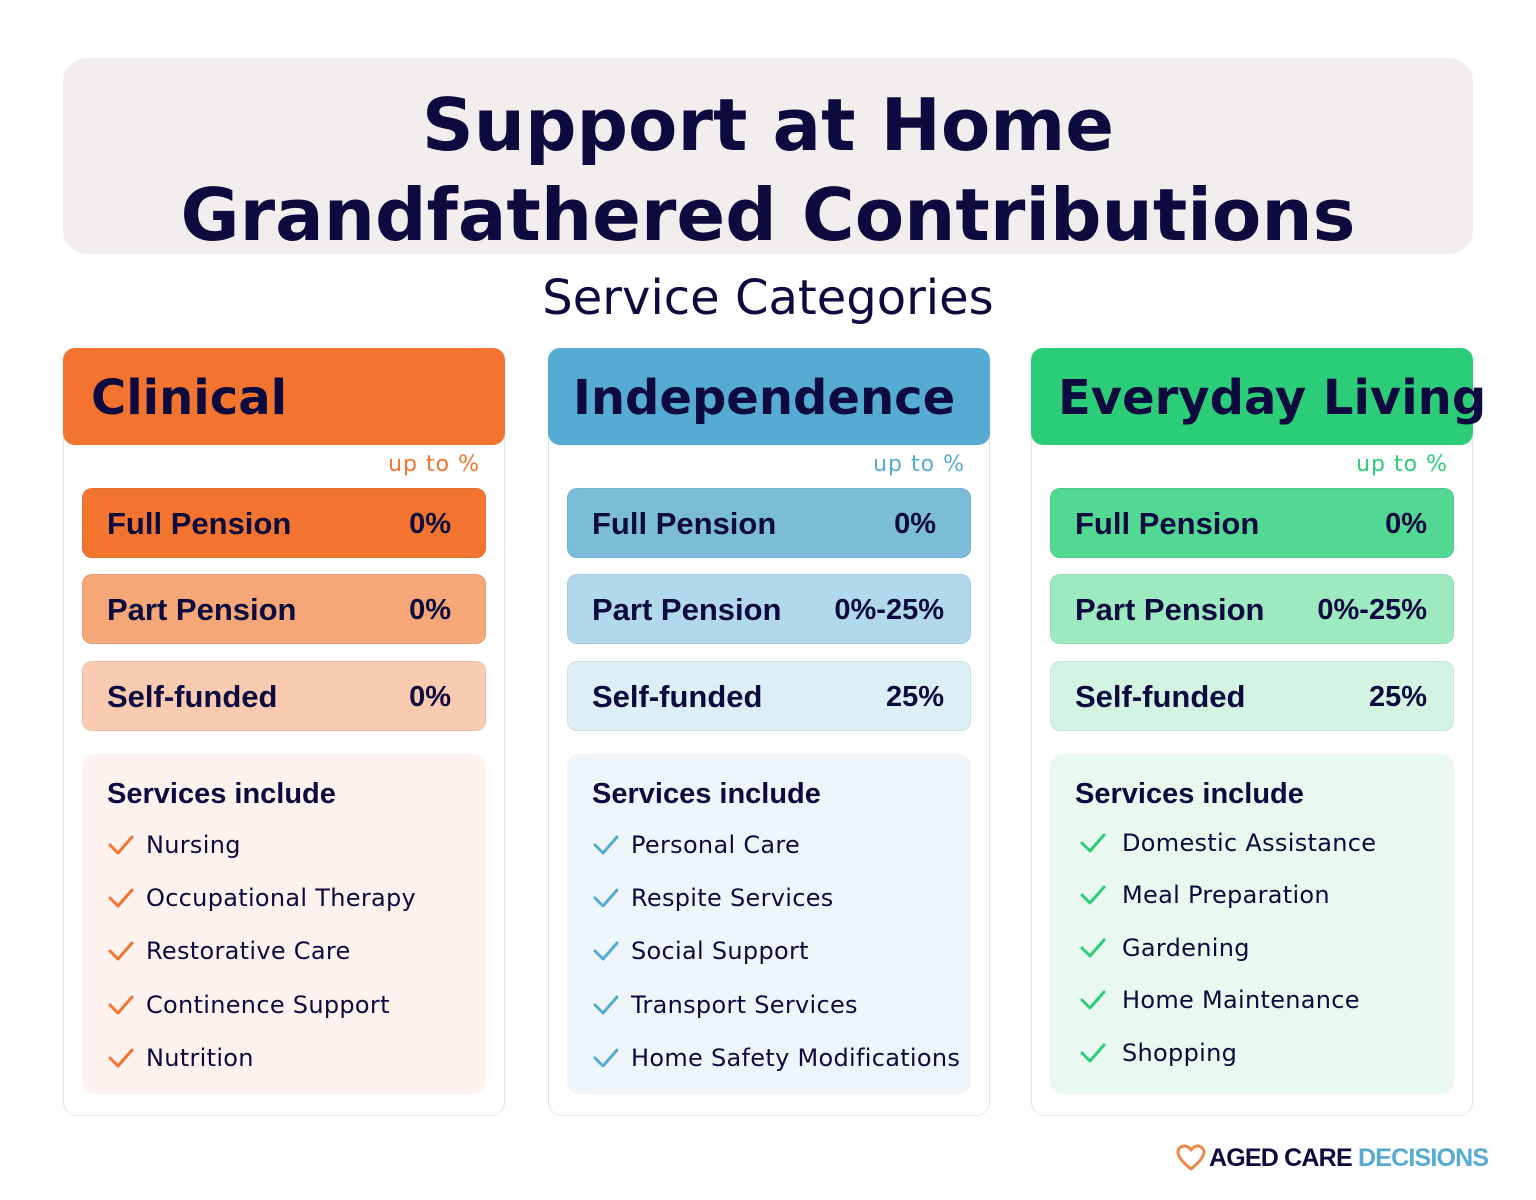 Image resolution: width=1536 pixels, height=1200 pixels. Describe the element at coordinates (1186, 948) in the screenshot. I see `service-label: Gardening` at that location.